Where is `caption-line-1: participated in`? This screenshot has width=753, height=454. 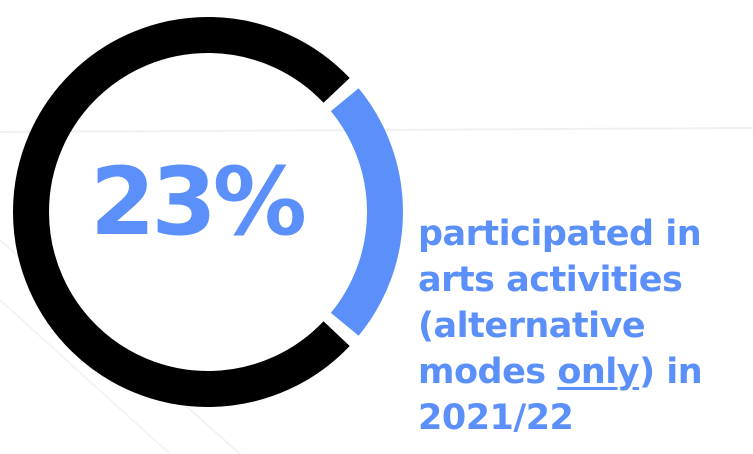 caption-line-1: participated in is located at coordinates (585, 234).